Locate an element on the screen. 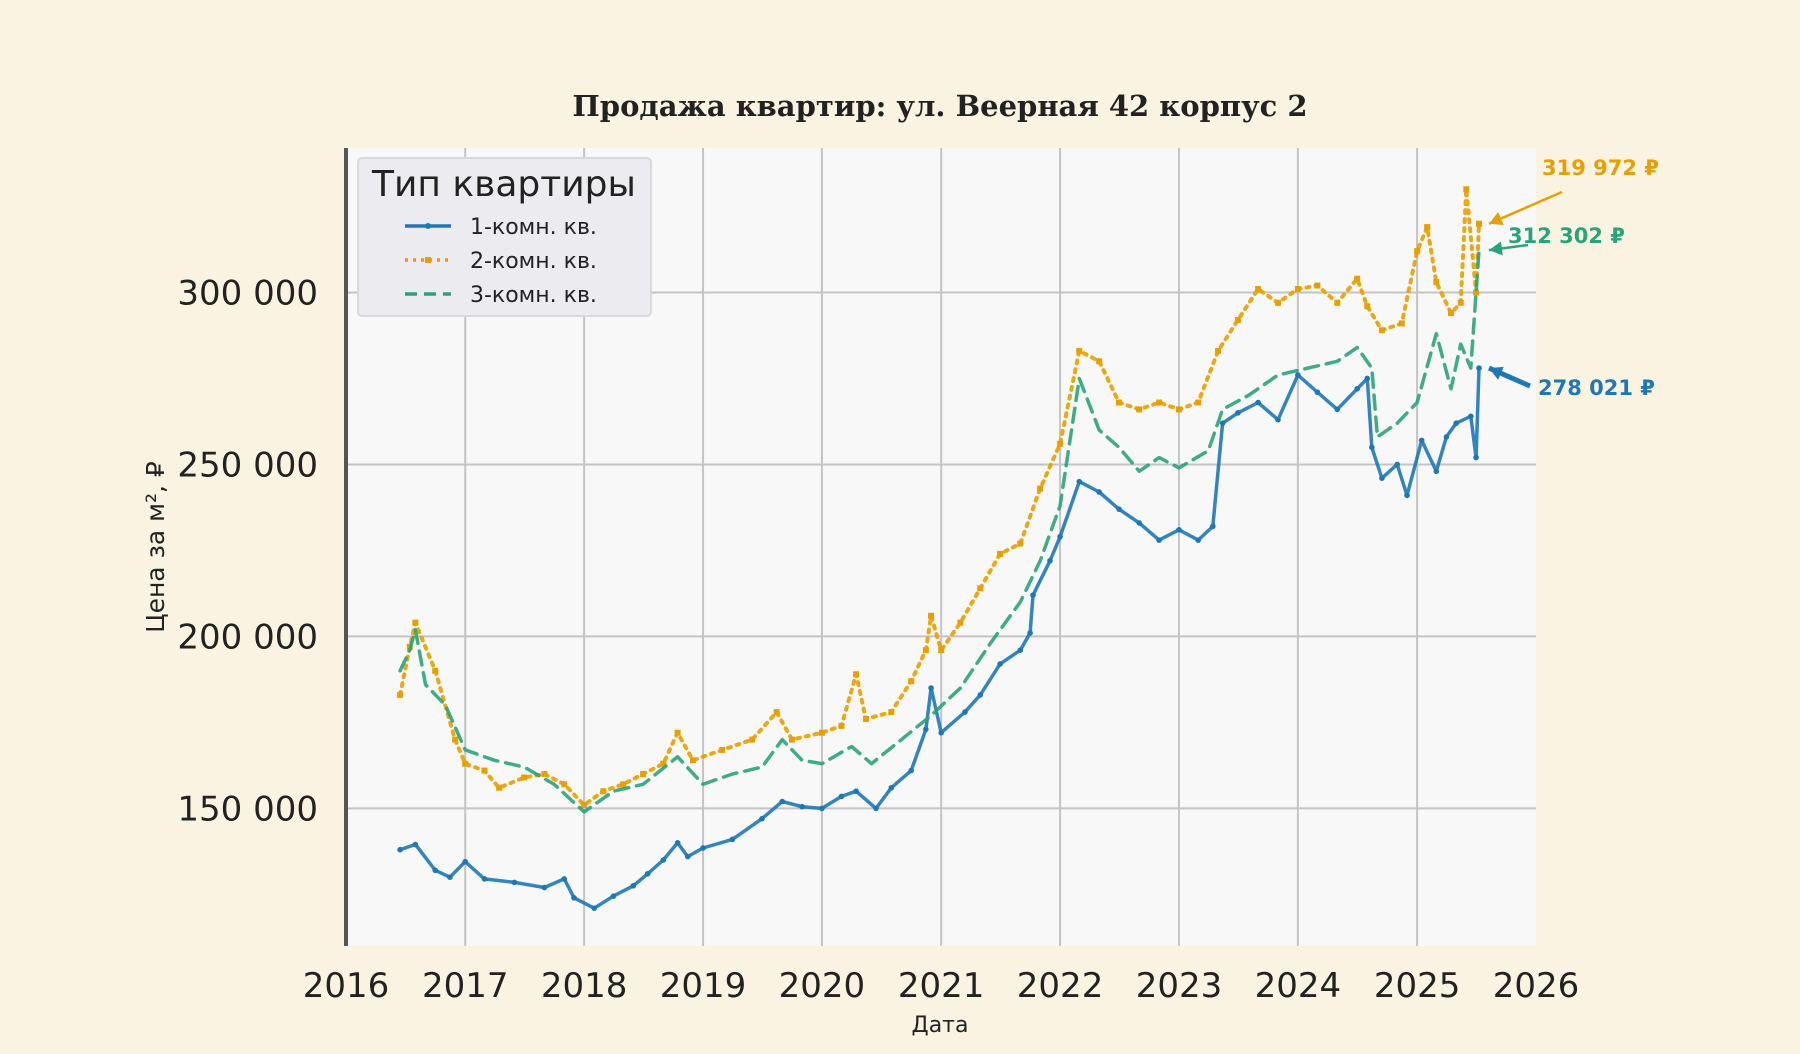 Image resolution: width=1800 pixels, height=1054 pixels. legend-box is located at coordinates (504, 237).